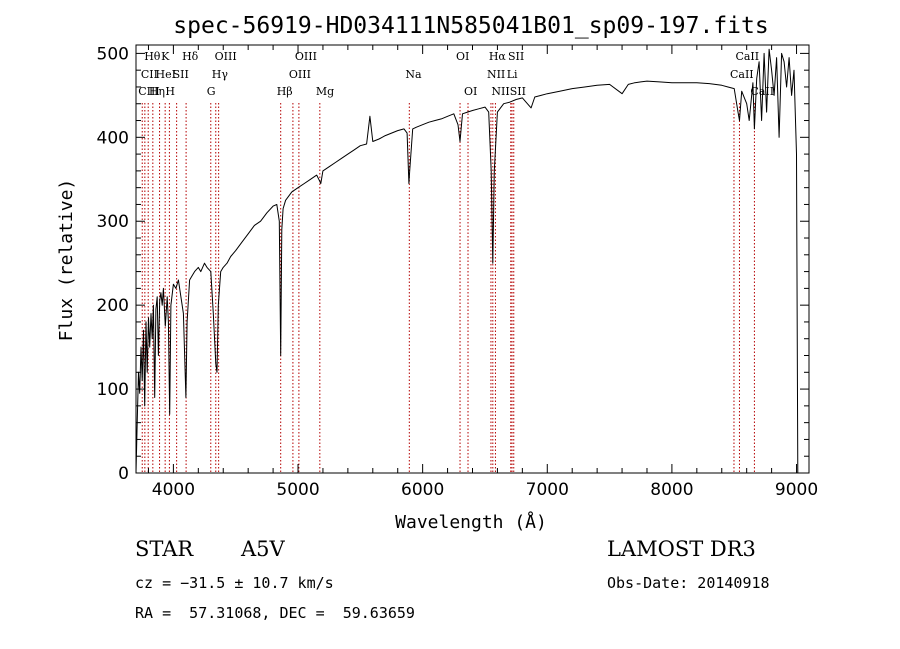 This screenshot has width=900, height=649. I want to click on y-tick-label: 100, so click(113, 390).